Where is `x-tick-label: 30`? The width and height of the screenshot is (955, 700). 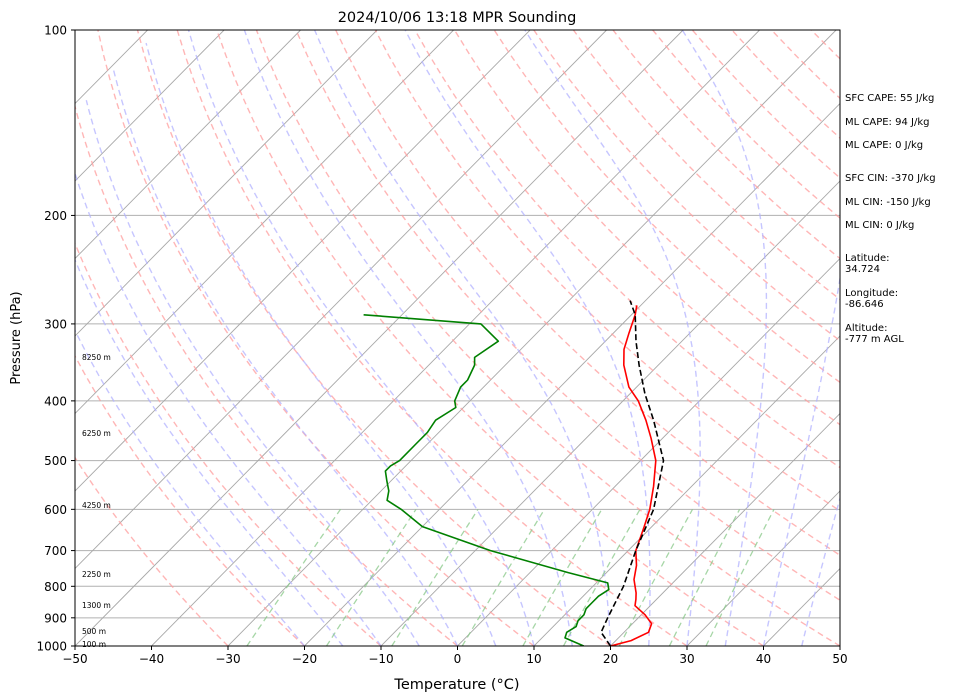
x-tick-label: 30 is located at coordinates (686, 659).